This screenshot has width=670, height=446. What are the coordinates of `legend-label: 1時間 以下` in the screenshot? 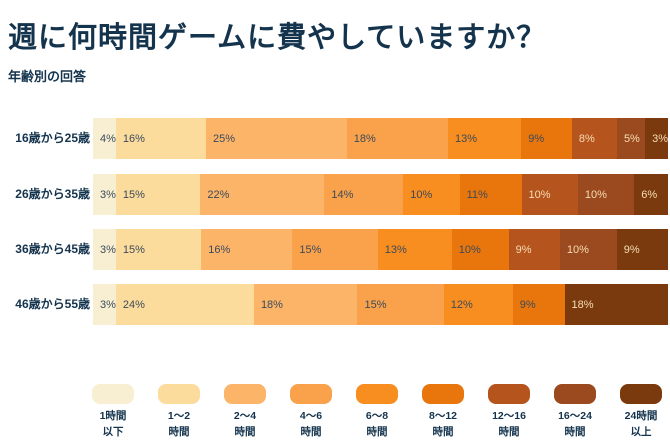 It's located at (113, 424).